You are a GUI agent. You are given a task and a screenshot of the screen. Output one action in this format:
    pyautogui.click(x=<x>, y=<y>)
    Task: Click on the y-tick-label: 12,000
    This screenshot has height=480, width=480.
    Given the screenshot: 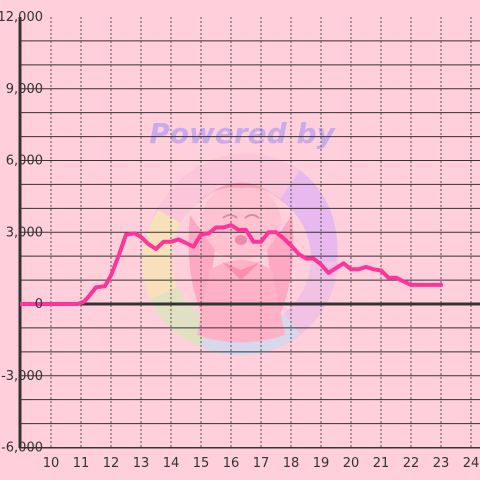 What is the action you would take?
    pyautogui.click(x=21, y=17)
    